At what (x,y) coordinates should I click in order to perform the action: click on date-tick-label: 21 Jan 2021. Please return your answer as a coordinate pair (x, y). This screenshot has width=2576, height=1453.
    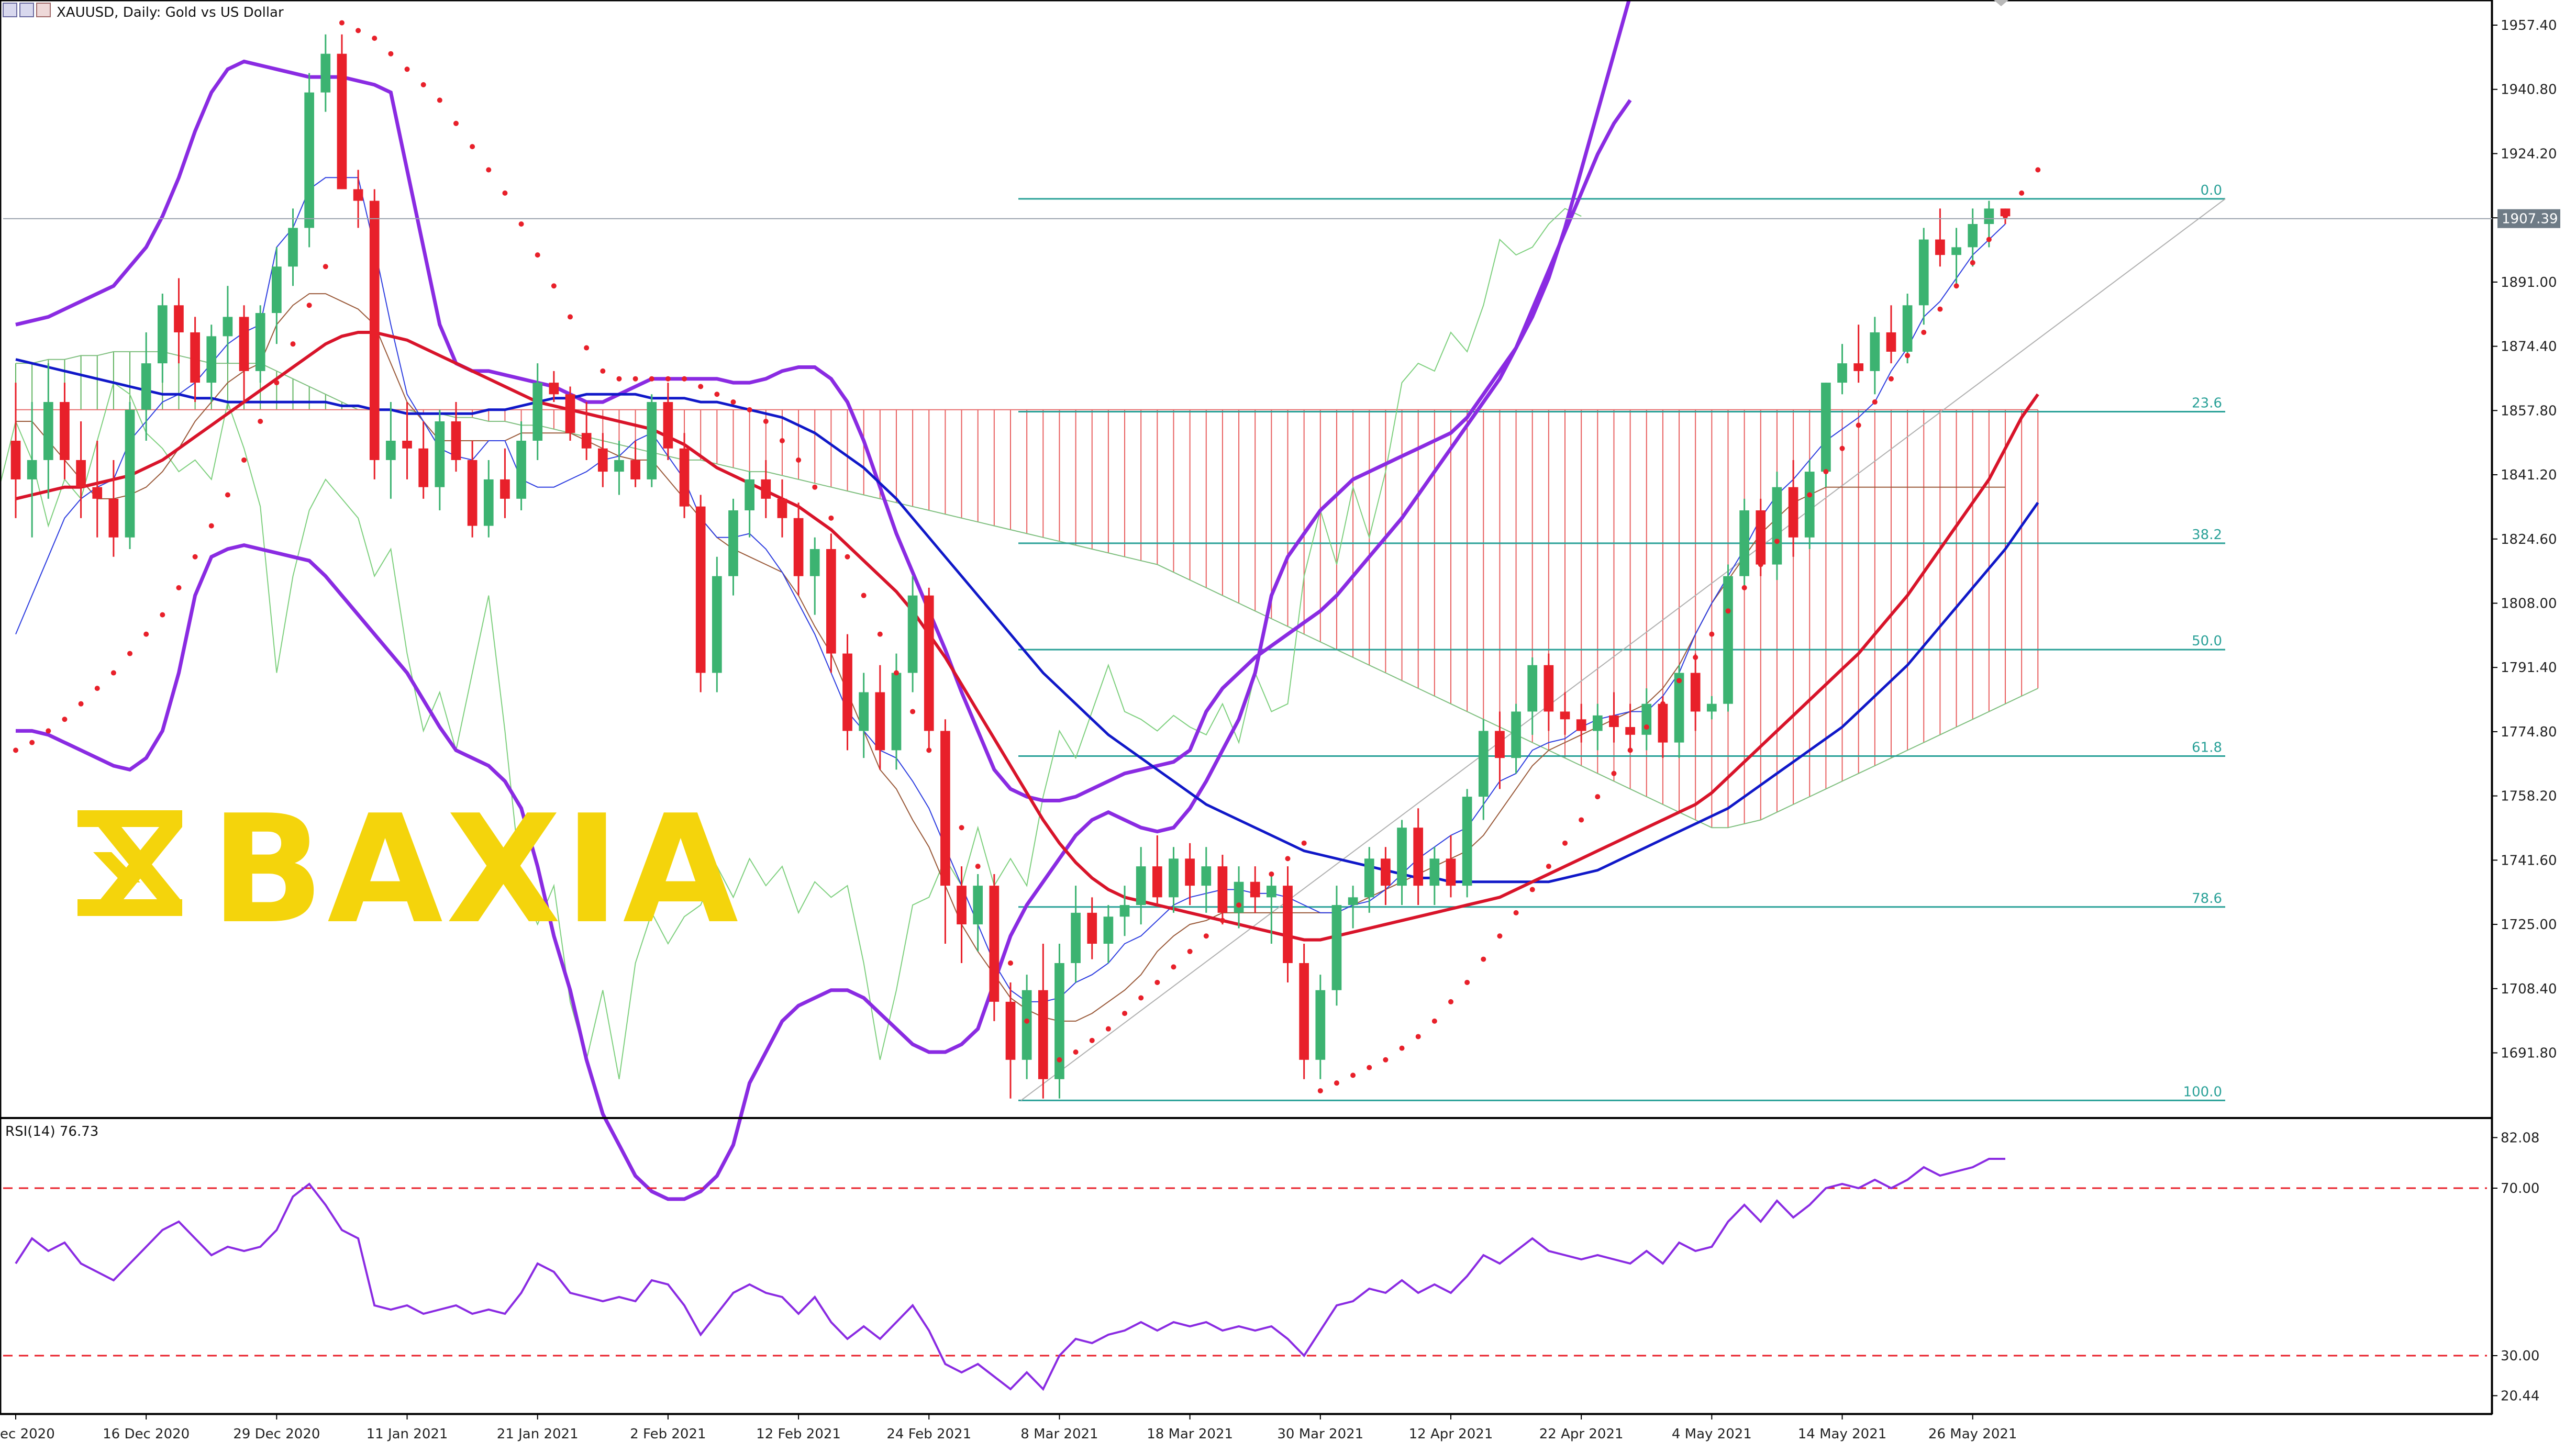
    Looking at the image, I should click on (538, 1434).